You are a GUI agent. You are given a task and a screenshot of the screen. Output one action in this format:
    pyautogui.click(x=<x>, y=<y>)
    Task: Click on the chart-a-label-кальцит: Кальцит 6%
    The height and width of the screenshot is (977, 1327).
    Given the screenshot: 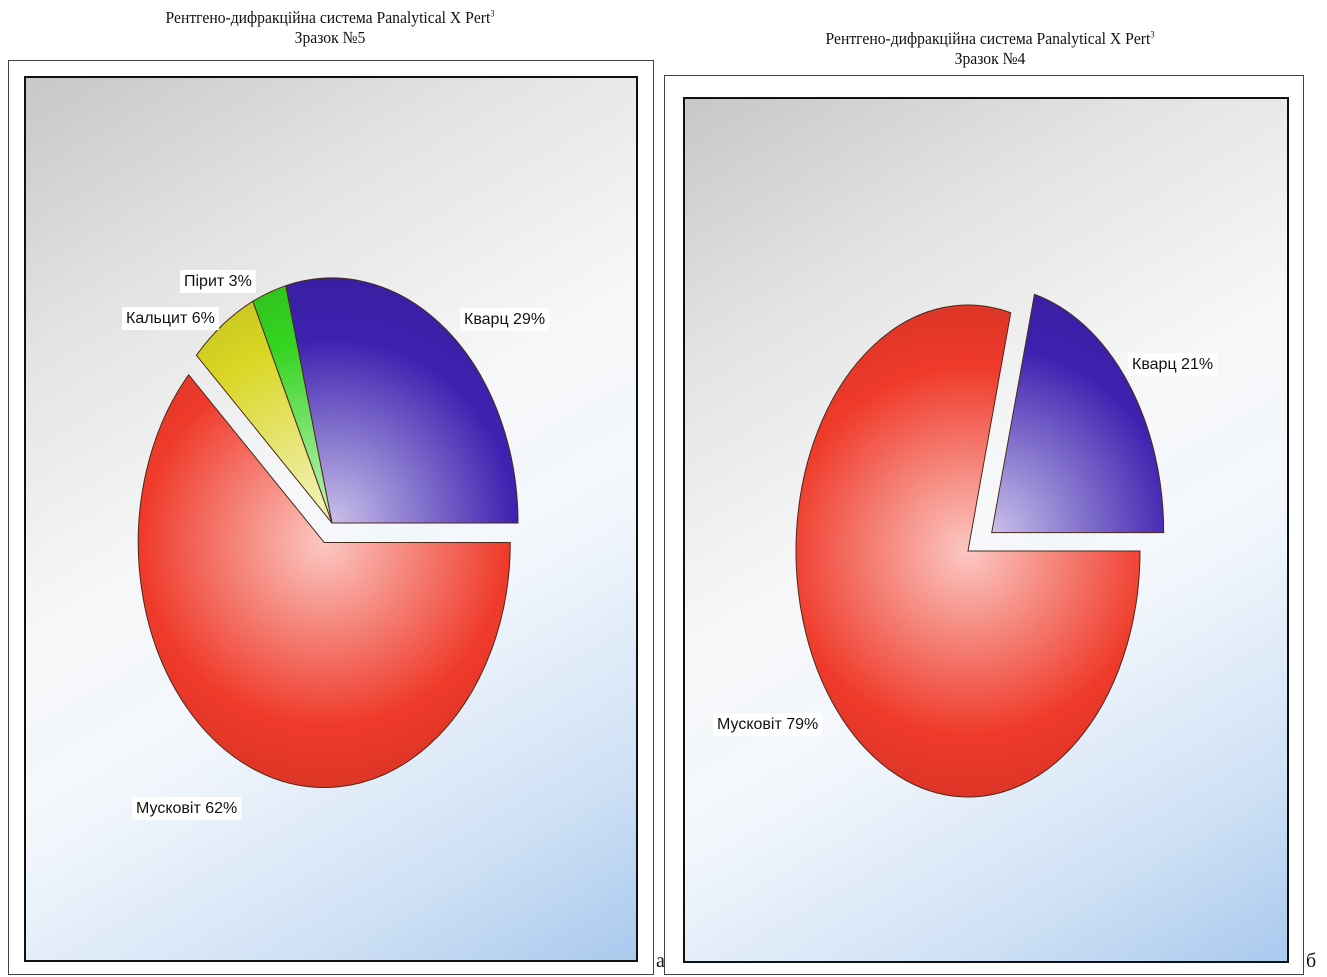 What is the action you would take?
    pyautogui.click(x=170, y=318)
    